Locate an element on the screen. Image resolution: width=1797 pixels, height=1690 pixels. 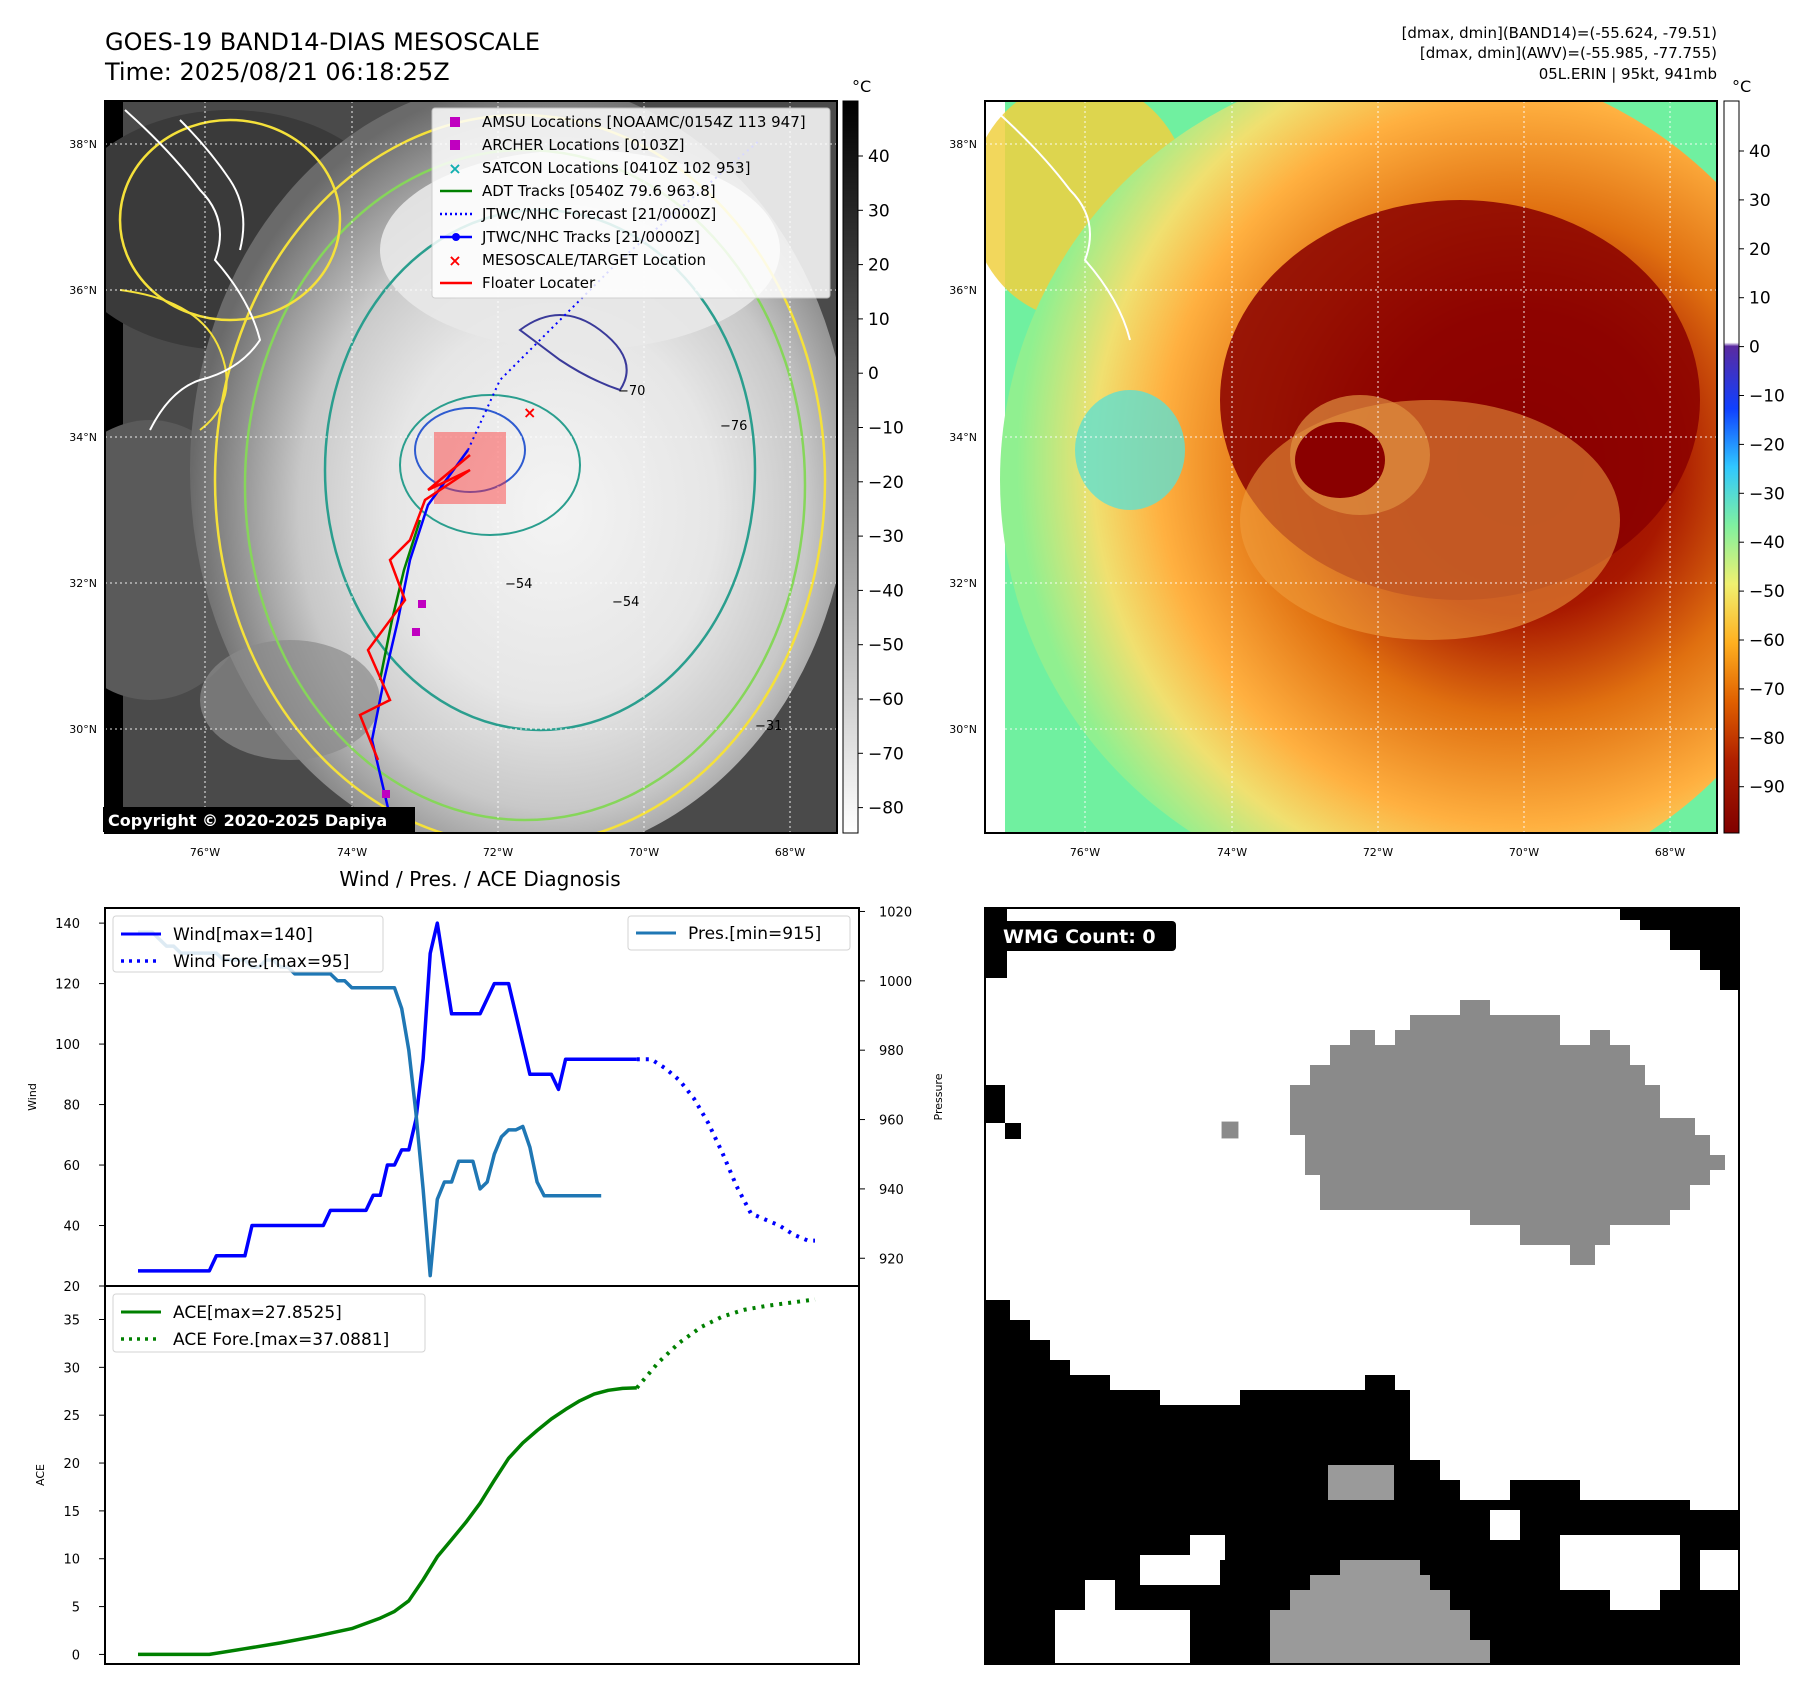
pressure-tick-label: 940 is located at coordinates (891, 1190).